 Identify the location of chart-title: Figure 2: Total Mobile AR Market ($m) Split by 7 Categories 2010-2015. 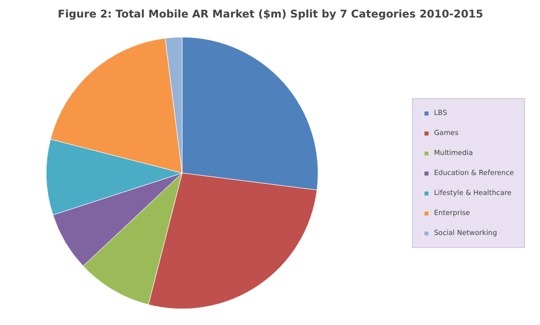
(271, 14).